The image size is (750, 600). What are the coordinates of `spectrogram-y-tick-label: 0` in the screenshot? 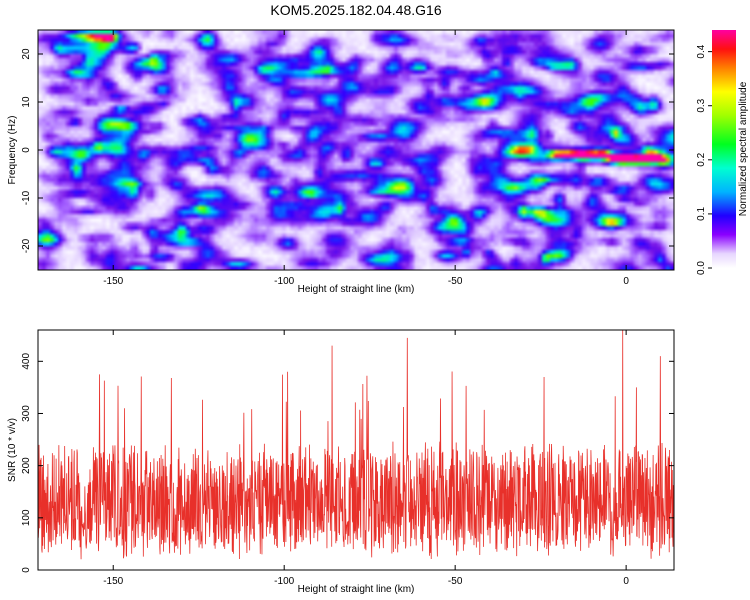 It's located at (26, 150).